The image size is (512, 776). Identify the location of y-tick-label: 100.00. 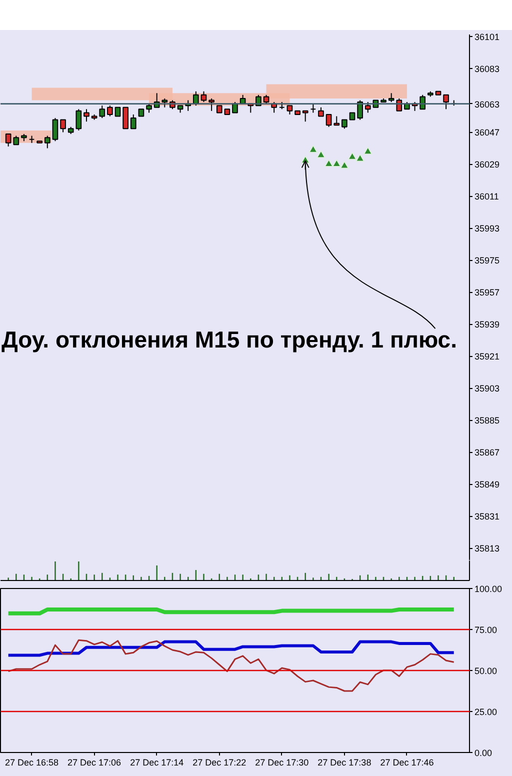
(488, 589).